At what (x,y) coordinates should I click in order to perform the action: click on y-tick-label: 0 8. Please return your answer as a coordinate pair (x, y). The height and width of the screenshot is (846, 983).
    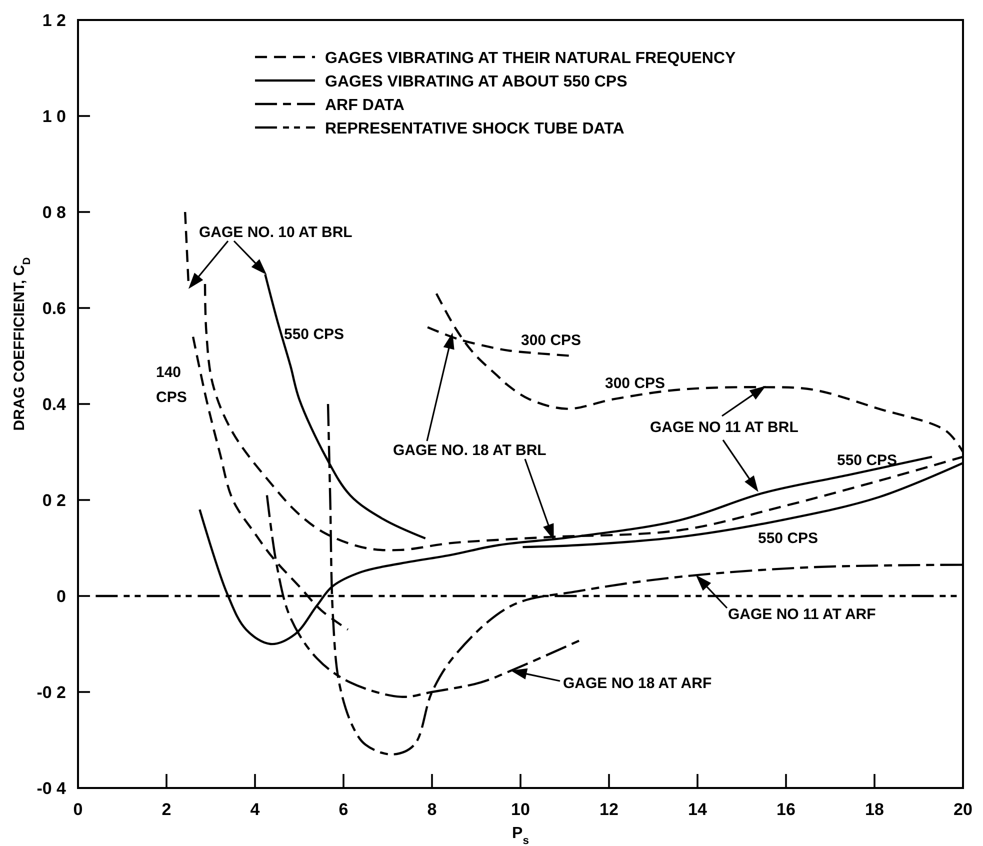
    Looking at the image, I should click on (54, 212).